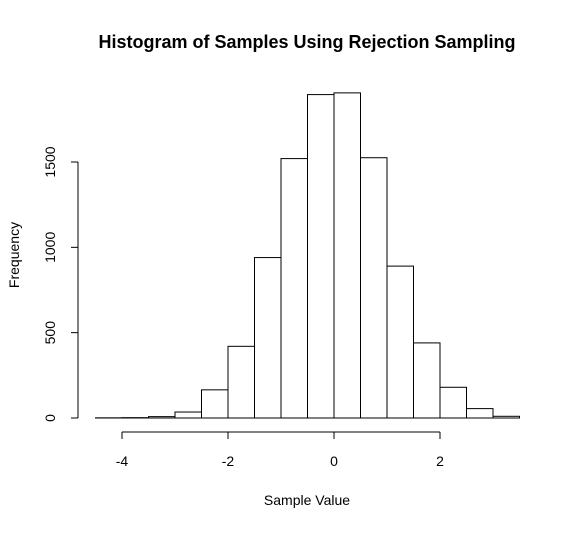 Image resolution: width=578 pixels, height=535 pixels. What do you see at coordinates (50, 333) in the screenshot?
I see `y-tick-label: 500` at bounding box center [50, 333].